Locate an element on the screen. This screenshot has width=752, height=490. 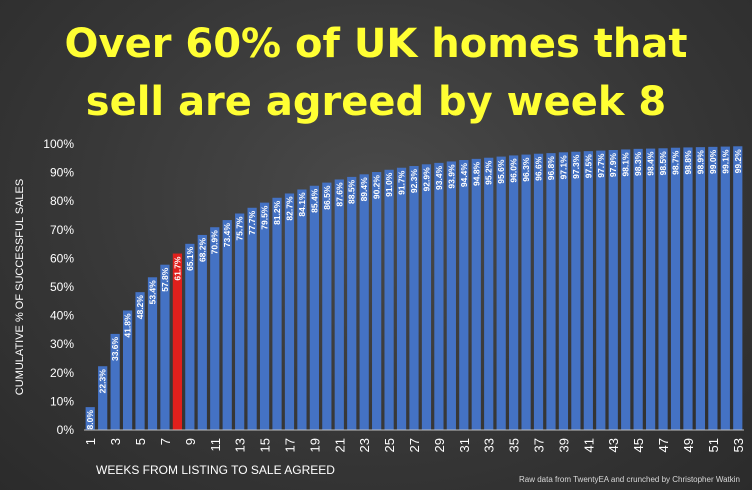
chart-title-line-1: Over 60% of UK homes that is located at coordinates (376, 44).